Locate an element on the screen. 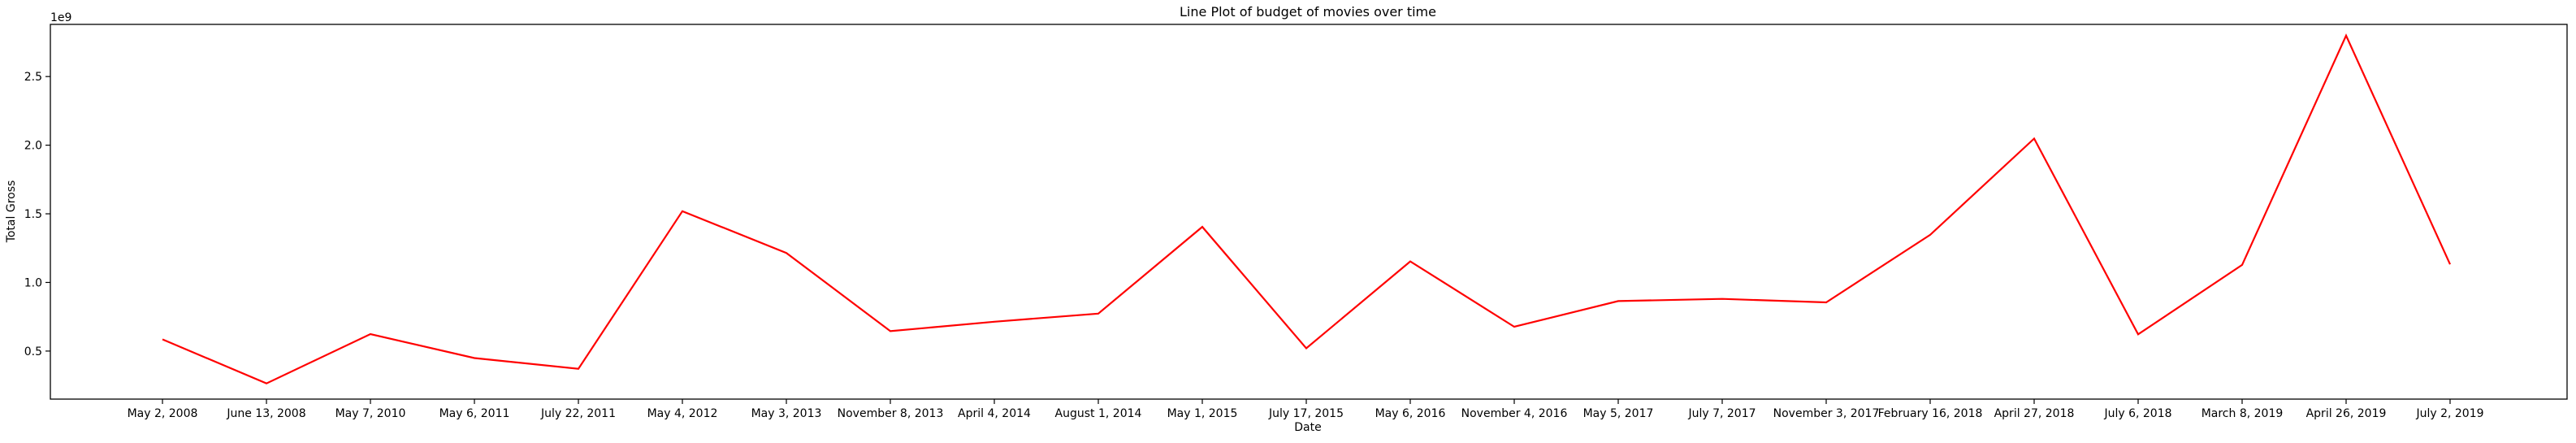 The image size is (2576, 443). x-tick-label: April 4, 2014 is located at coordinates (994, 413).